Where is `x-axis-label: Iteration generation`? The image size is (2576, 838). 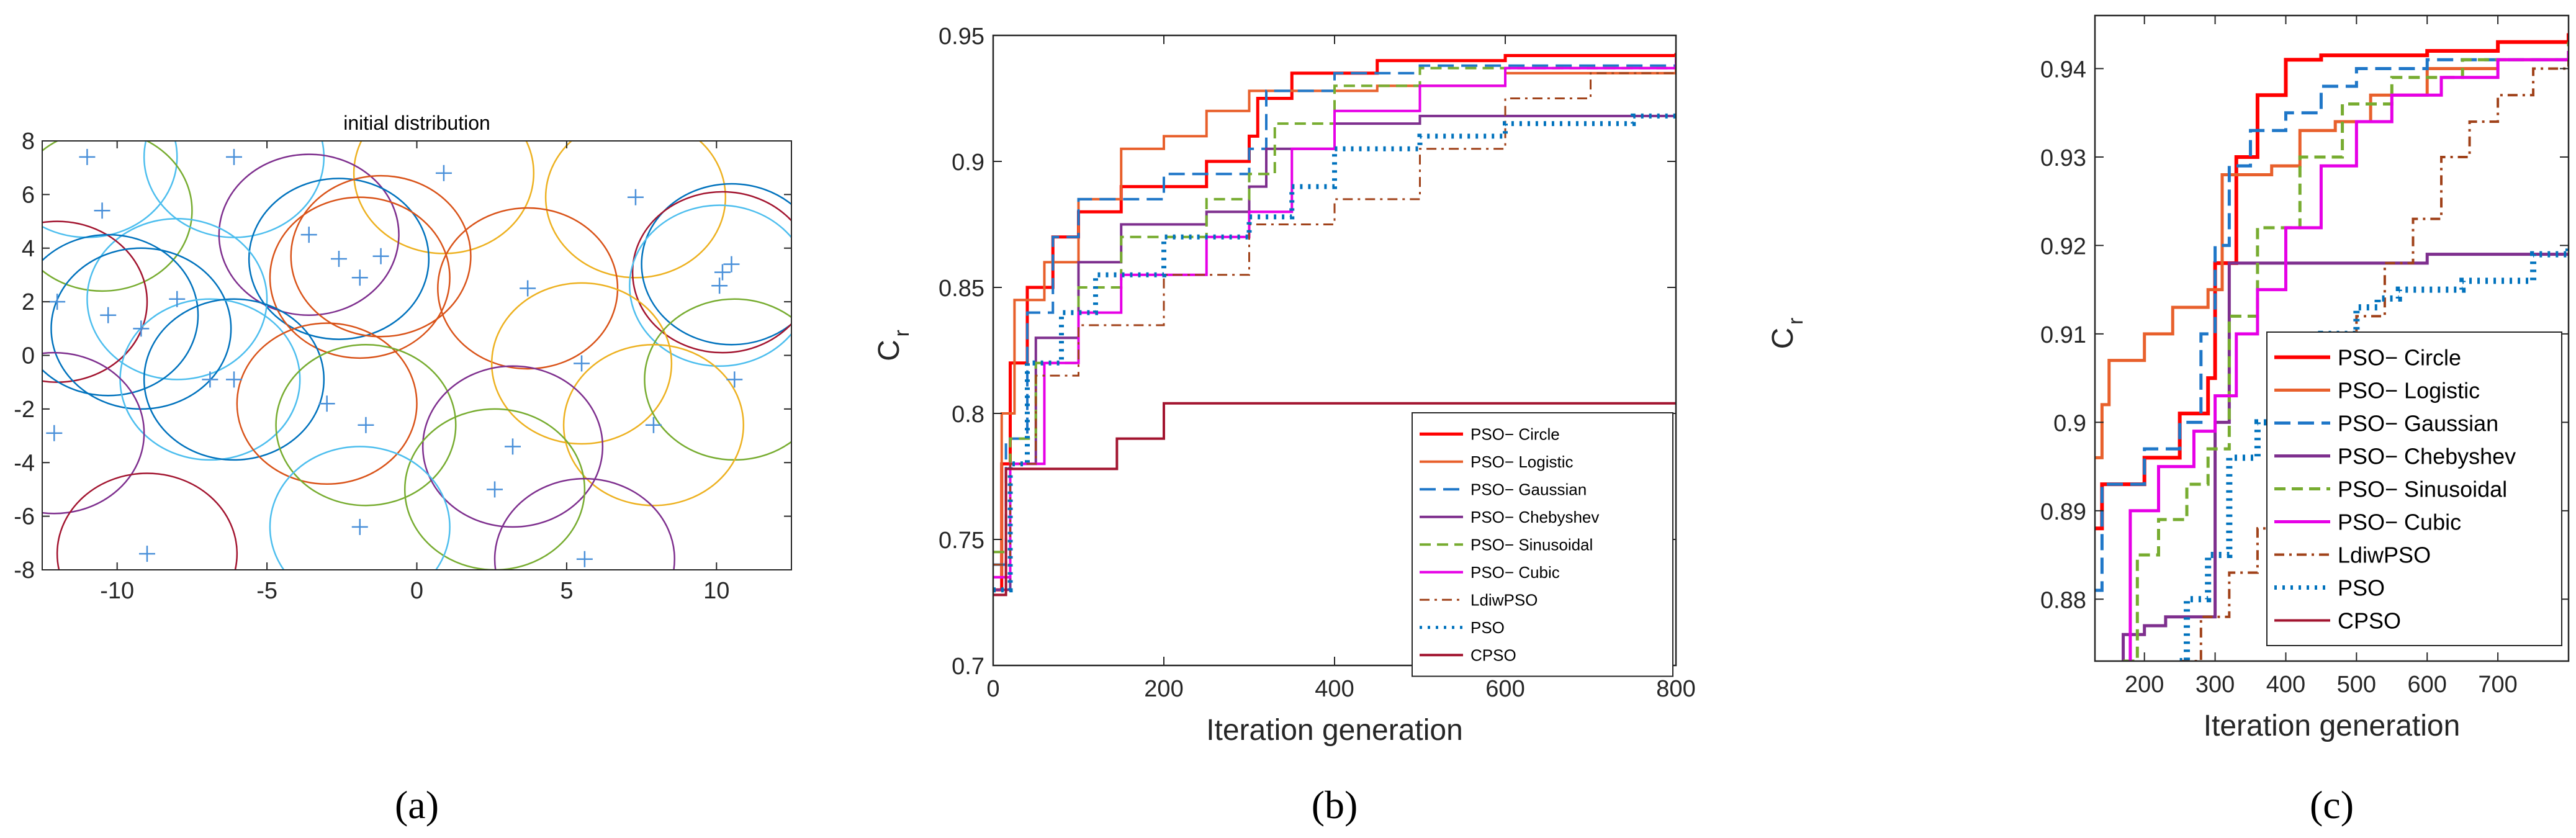
x-axis-label: Iteration generation is located at coordinates (2332, 726).